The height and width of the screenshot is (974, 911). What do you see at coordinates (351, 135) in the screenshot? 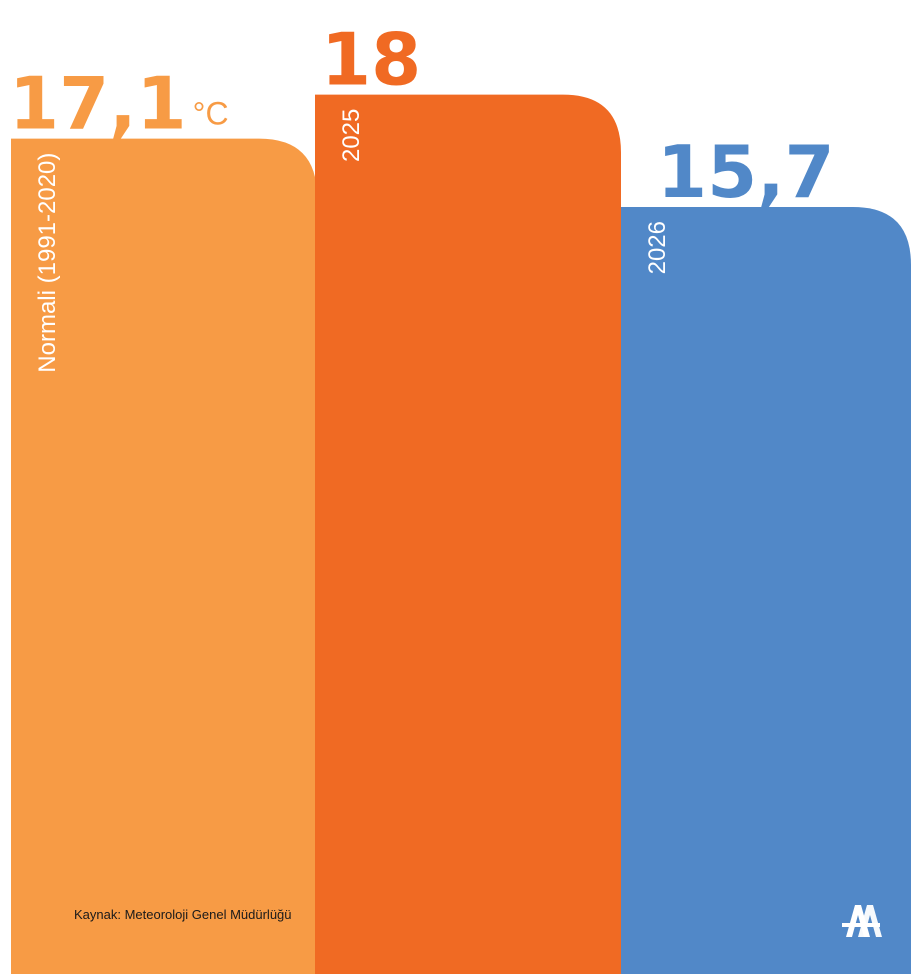
I see `bar-category-label: 2025` at bounding box center [351, 135].